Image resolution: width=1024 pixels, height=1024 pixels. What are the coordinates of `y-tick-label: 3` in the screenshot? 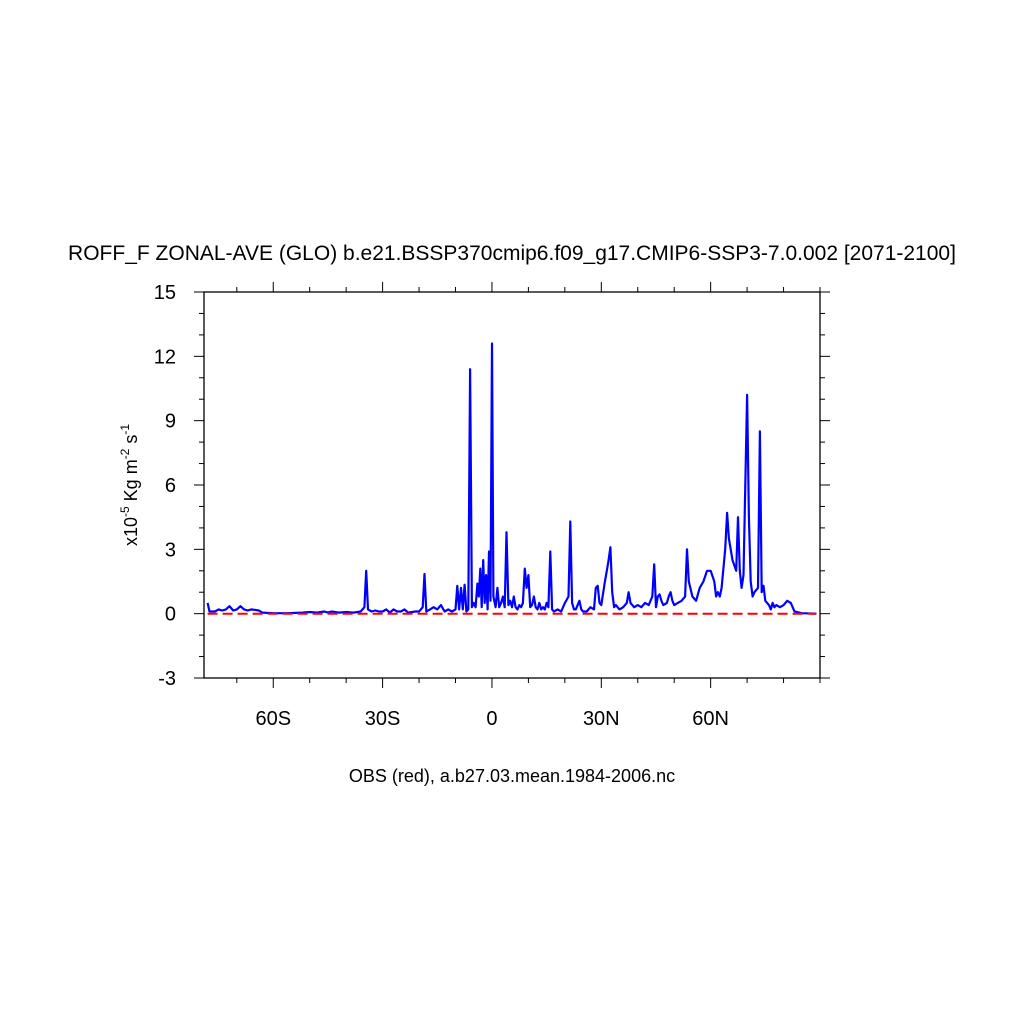 It's located at (170, 550).